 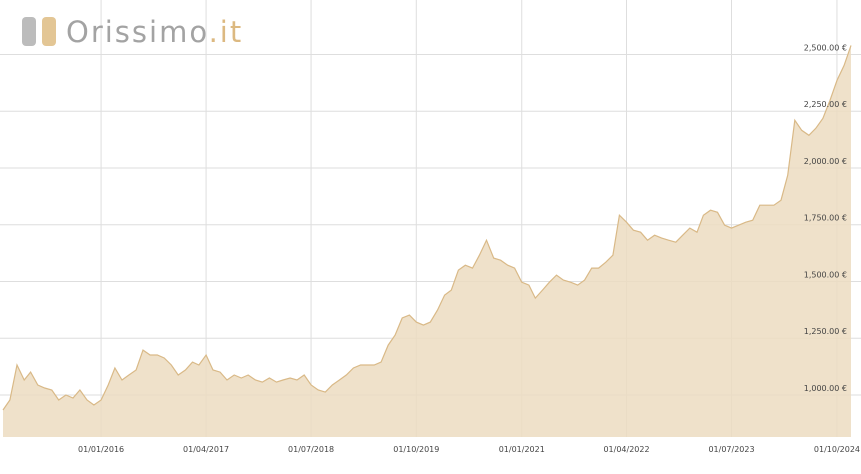 I want to click on y-tick-label: 1,250.00 €, so click(x=825, y=331).